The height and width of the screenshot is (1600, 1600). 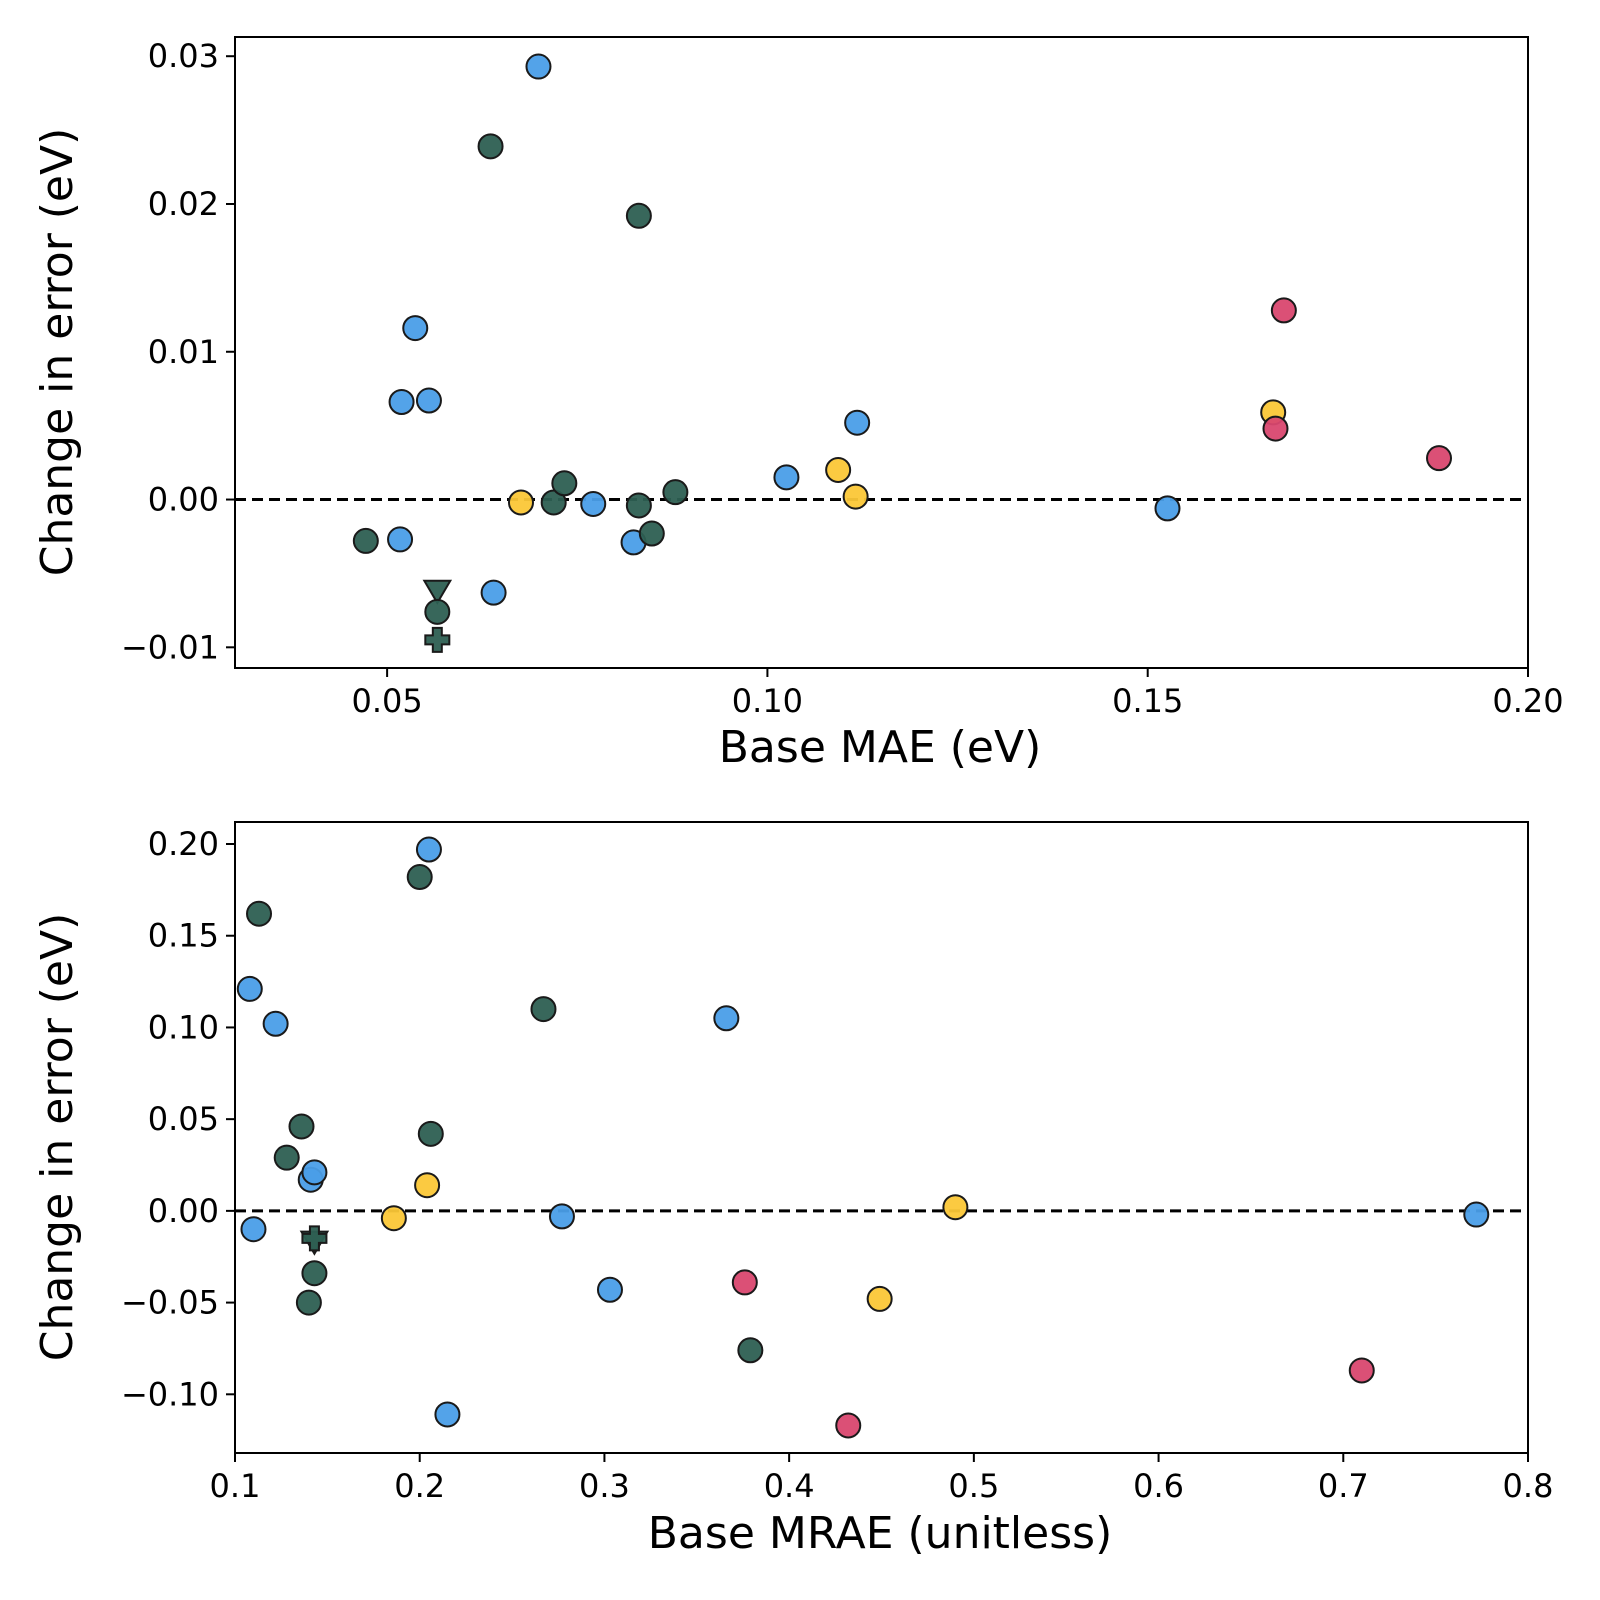 I want to click on top-point-plus, so click(x=437, y=639).